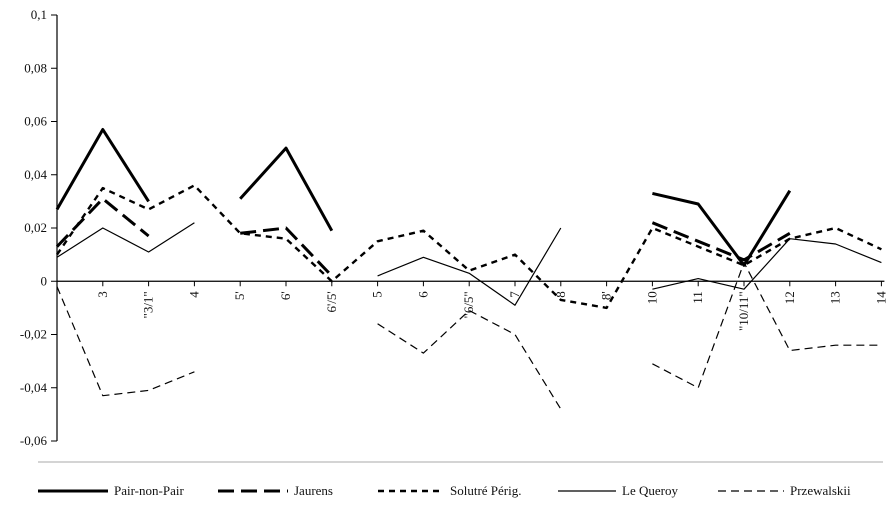  Describe the element at coordinates (820, 490) in the screenshot. I see `legend-label-przewalskii: Przewalskii` at that location.